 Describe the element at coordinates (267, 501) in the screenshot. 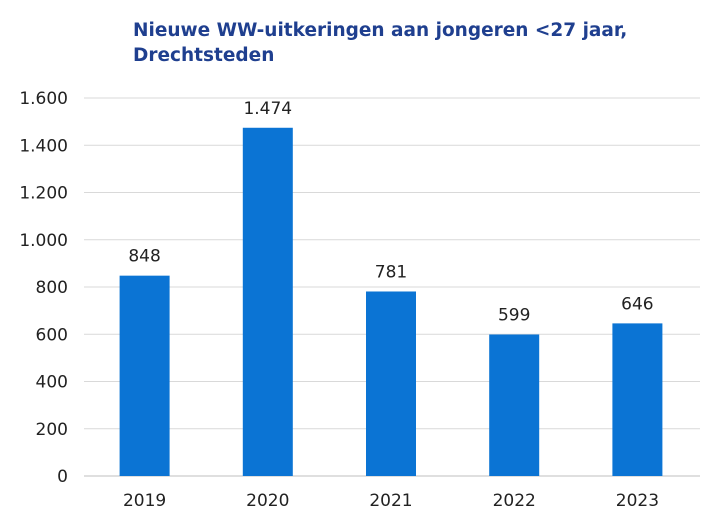

I see `x-tick-label-2020: 2020` at that location.